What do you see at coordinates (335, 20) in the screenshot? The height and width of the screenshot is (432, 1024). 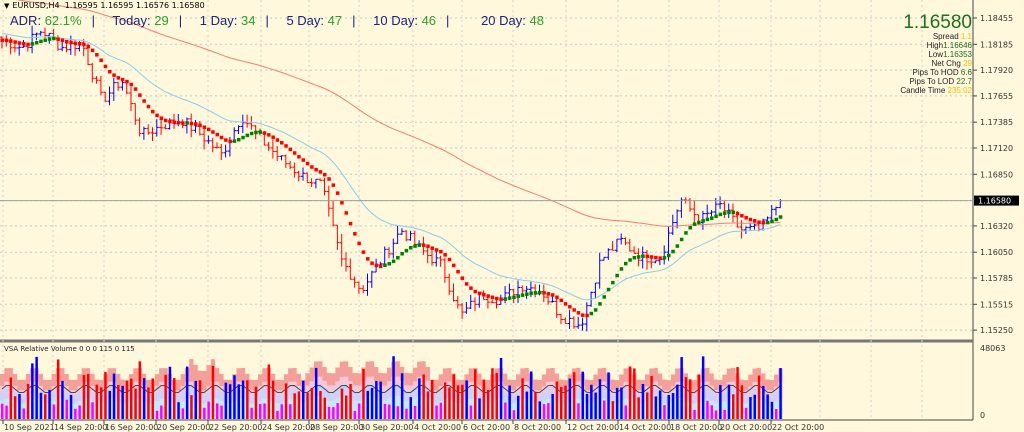 I see `5day-value: 47` at bounding box center [335, 20].